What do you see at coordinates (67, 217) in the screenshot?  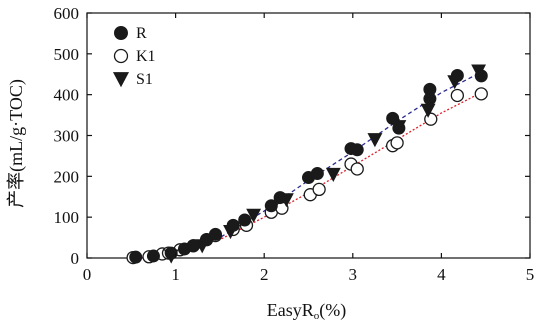 I see `y-tick-label: 100` at bounding box center [67, 217].